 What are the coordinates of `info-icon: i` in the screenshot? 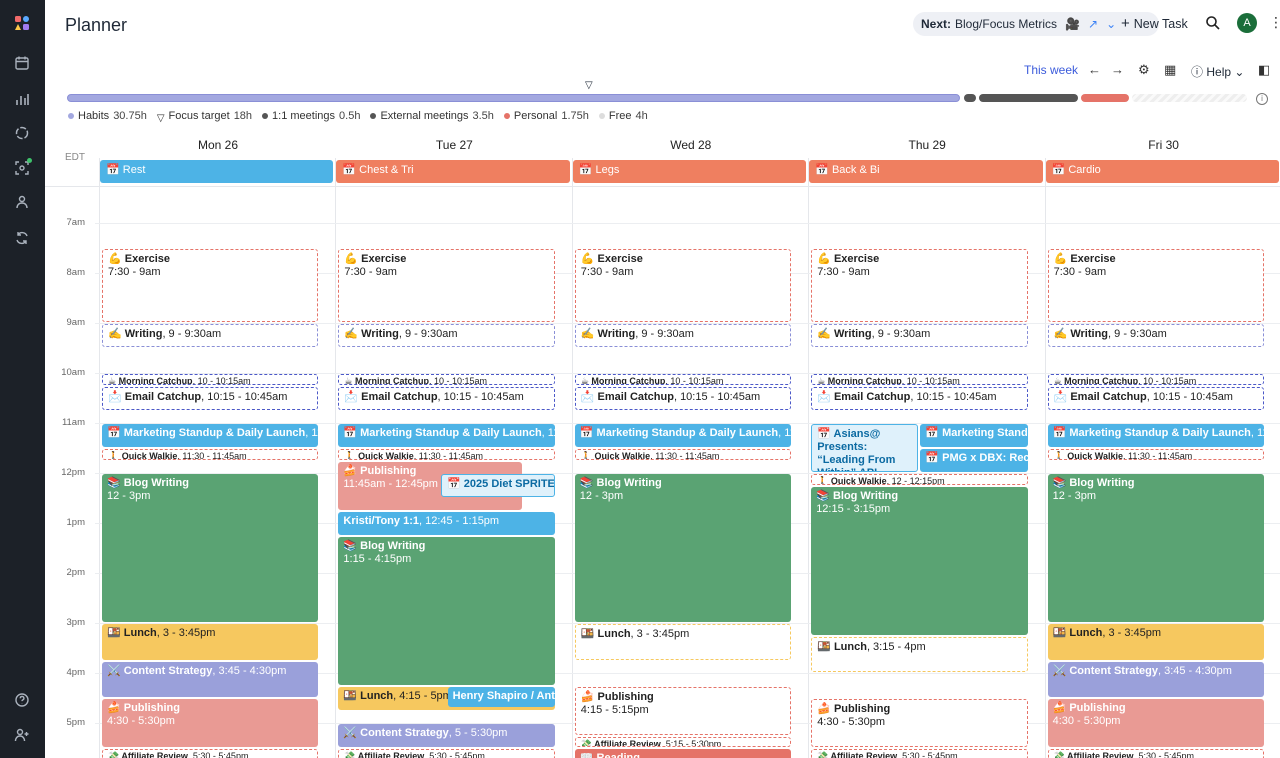 It's located at (1262, 99).